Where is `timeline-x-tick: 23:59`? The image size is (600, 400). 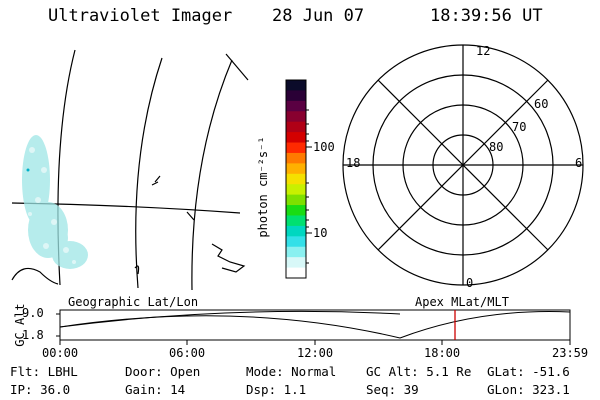
timeline-x-tick: 23:59 is located at coordinates (570, 353).